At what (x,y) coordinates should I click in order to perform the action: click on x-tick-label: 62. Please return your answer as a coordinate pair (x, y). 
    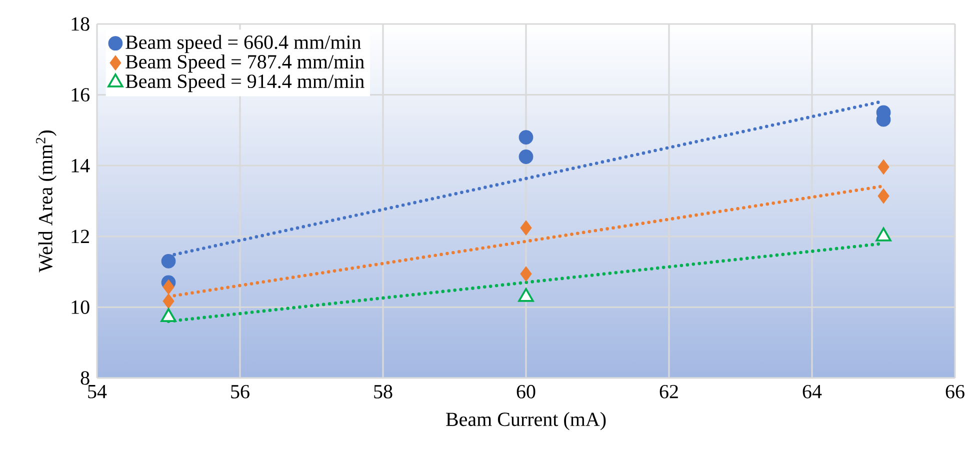
    Looking at the image, I should click on (669, 391).